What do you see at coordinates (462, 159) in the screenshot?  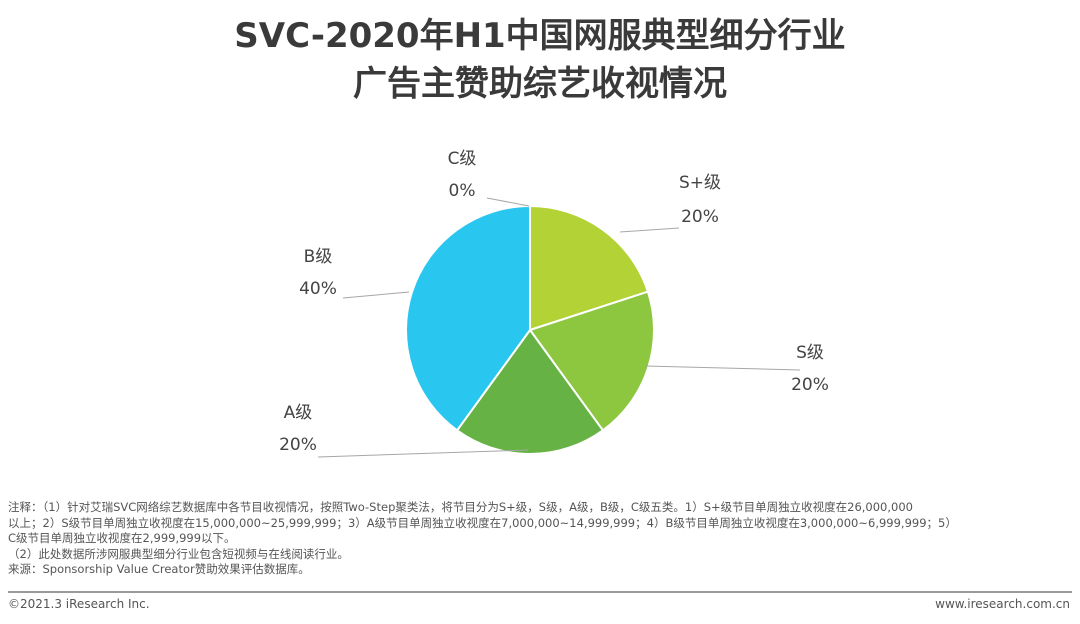 I see `slice-label-c: C级` at bounding box center [462, 159].